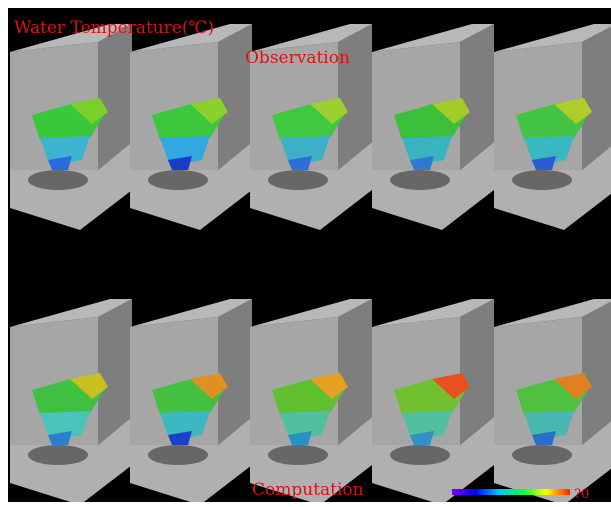 Image resolution: width=611 pixels, height=507 pixels. I want to click on colorbar, so click(511, 492).